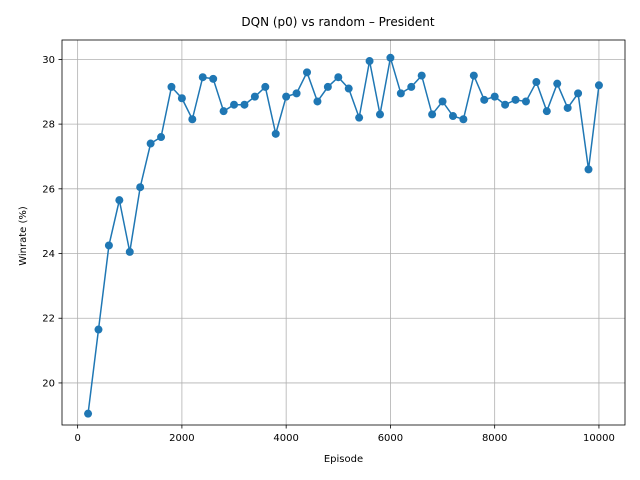 The image size is (640, 480). Describe the element at coordinates (23, 236) in the screenshot. I see `y-axis-label: Winrate (%)` at that location.